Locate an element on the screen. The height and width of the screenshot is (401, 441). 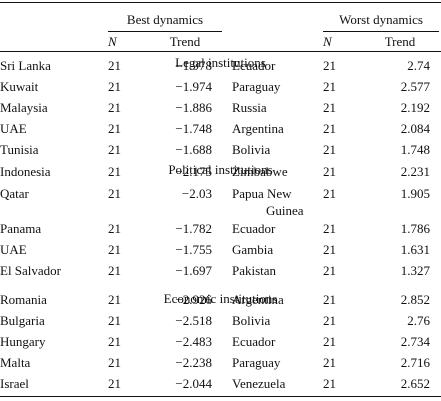
worst-trend-cell: 1.631 is located at coordinates (415, 249).